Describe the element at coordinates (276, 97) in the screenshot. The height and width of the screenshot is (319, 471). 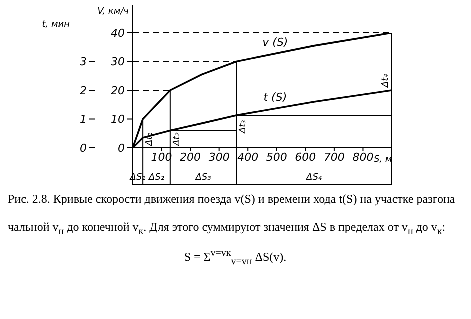
I see `series-label: t (S)` at that location.